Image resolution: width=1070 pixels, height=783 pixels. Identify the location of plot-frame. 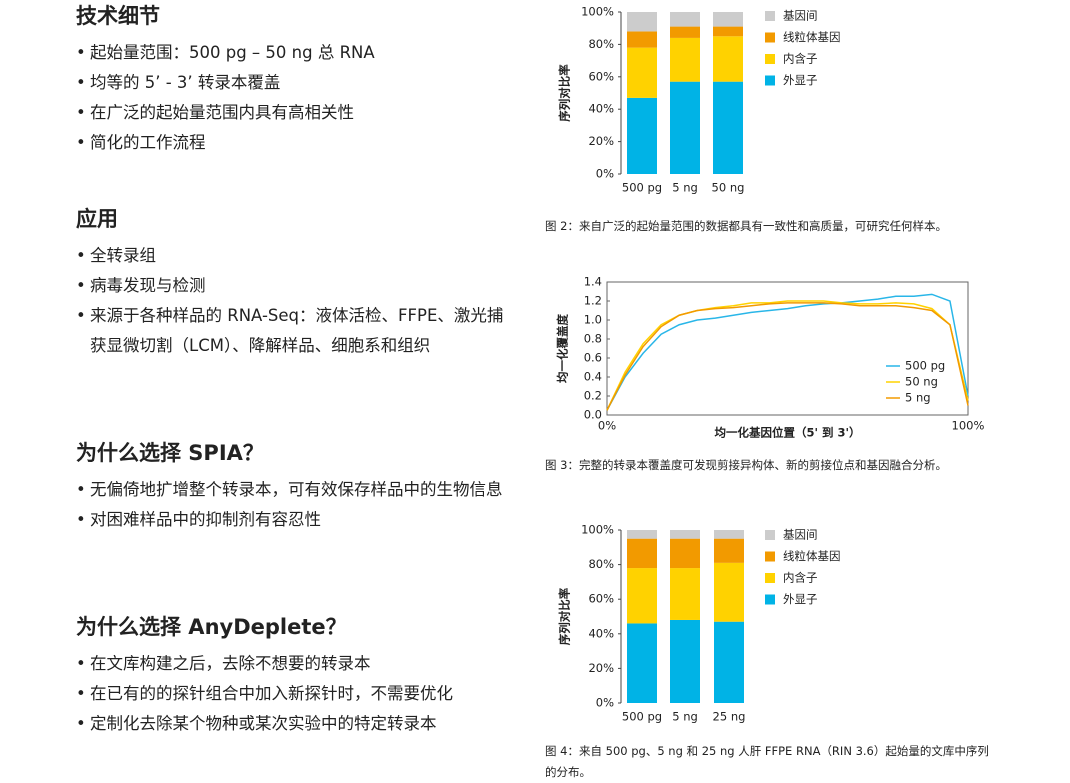
(787, 348).